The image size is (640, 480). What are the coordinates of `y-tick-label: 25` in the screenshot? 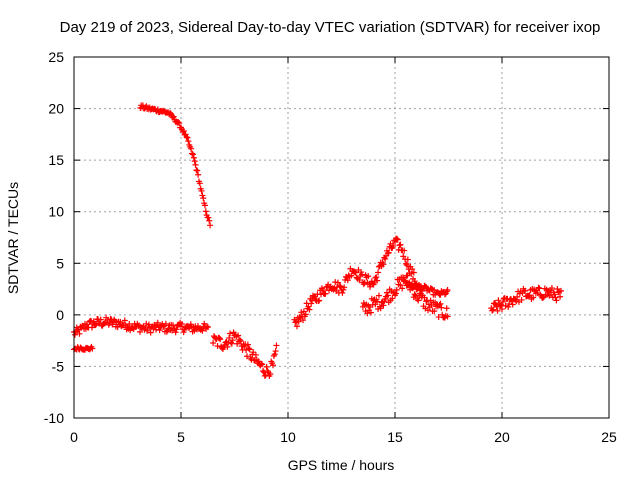 It's located at (56, 57).